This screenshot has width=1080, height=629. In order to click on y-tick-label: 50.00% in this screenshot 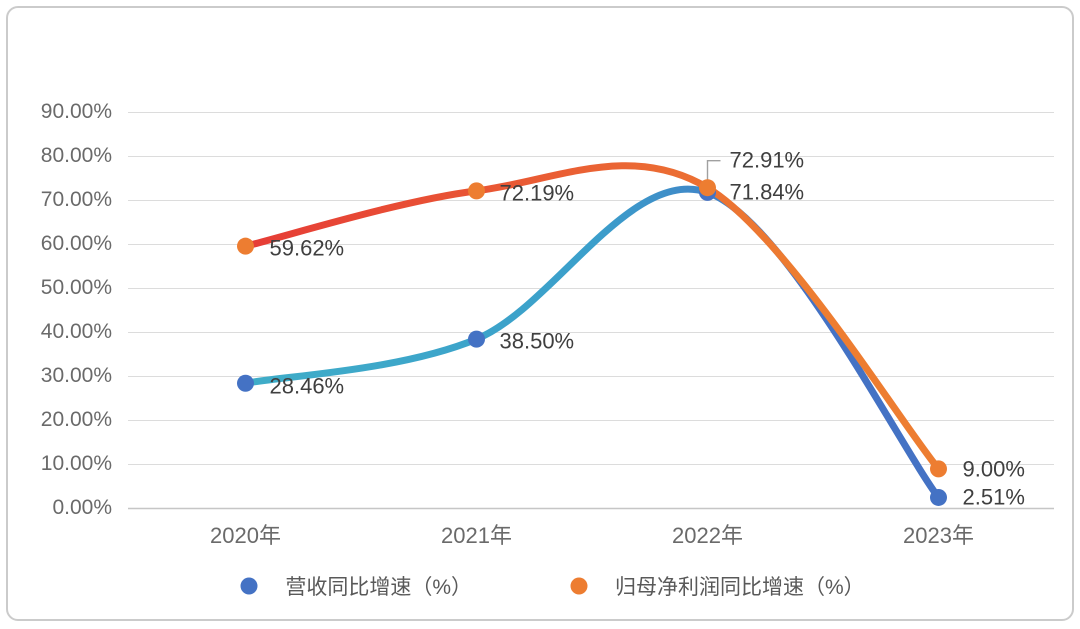, I will do `click(76, 287)`.